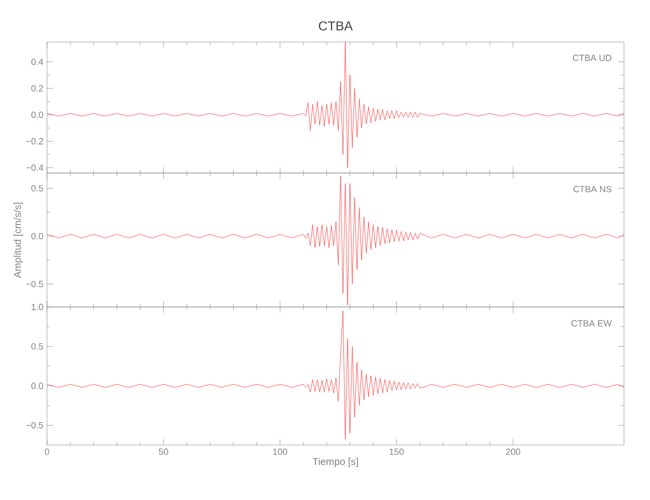 The image size is (650, 500). What do you see at coordinates (47, 451) in the screenshot?
I see `x-tick-label: 0` at bounding box center [47, 451].